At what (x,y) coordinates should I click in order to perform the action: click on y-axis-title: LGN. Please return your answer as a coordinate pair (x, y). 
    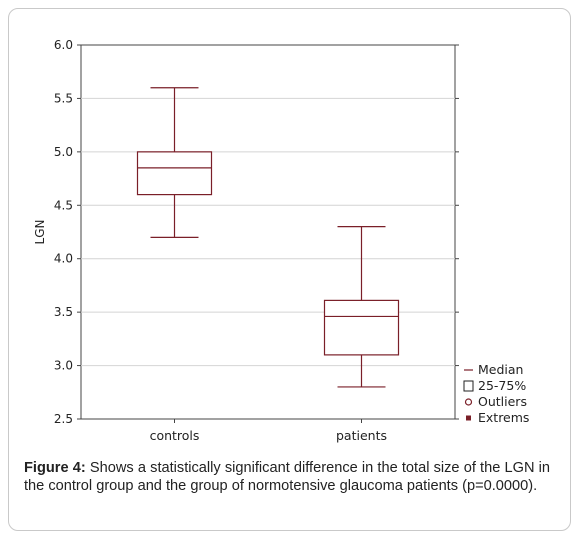
    Looking at the image, I should click on (40, 232).